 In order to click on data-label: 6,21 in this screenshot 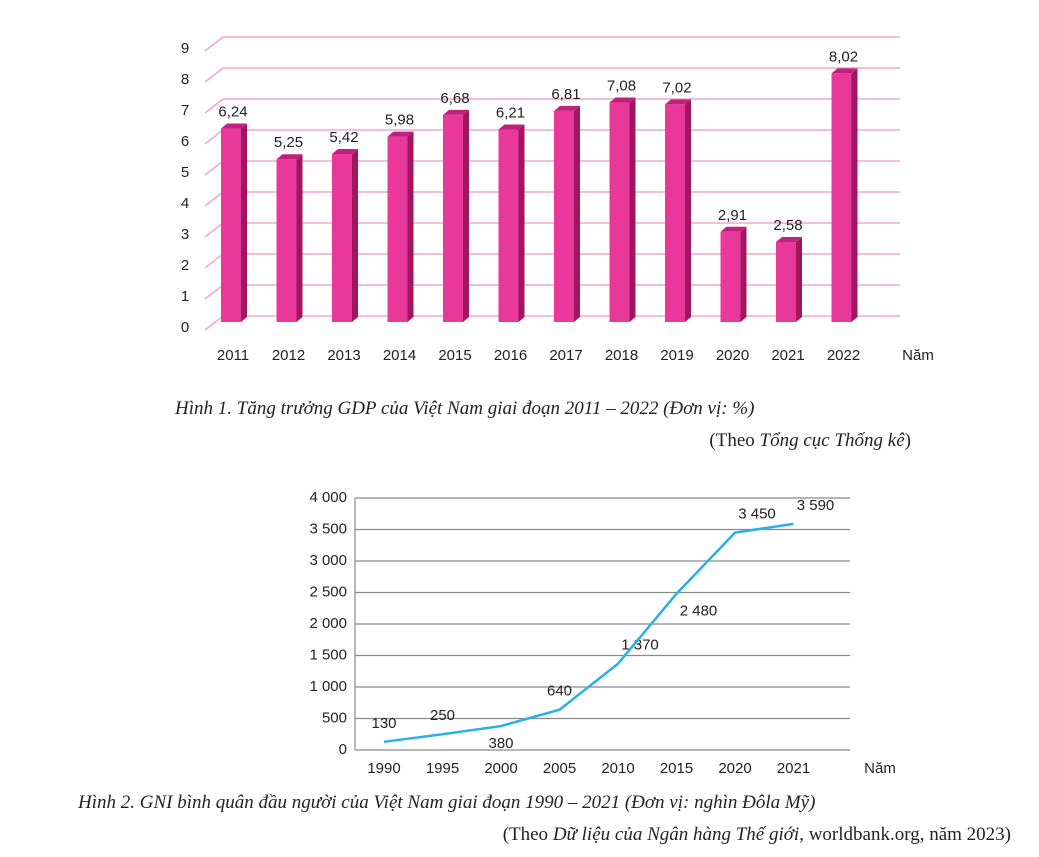, I will do `click(510, 112)`.